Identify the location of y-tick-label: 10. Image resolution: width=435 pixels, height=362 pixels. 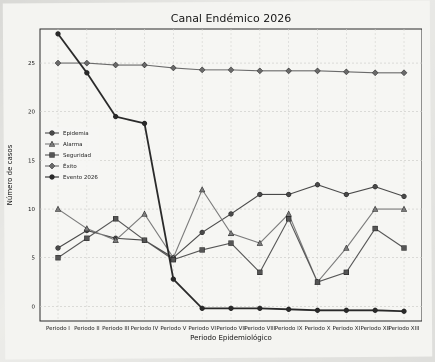
(31, 210).